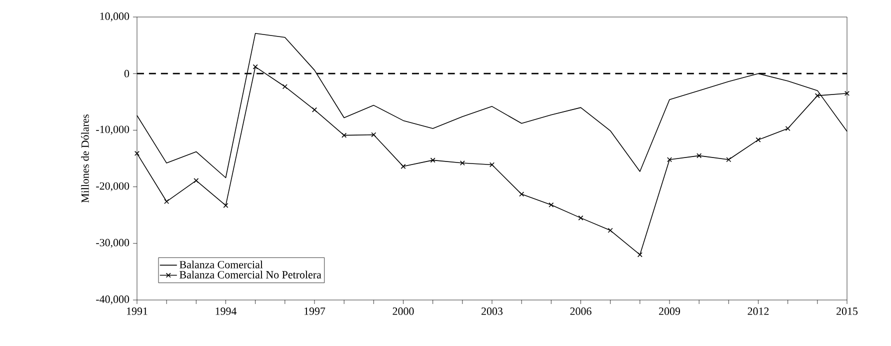 The height and width of the screenshot is (346, 891). What do you see at coordinates (492, 311) in the screenshot?
I see `x-tick-label: 2003` at bounding box center [492, 311].